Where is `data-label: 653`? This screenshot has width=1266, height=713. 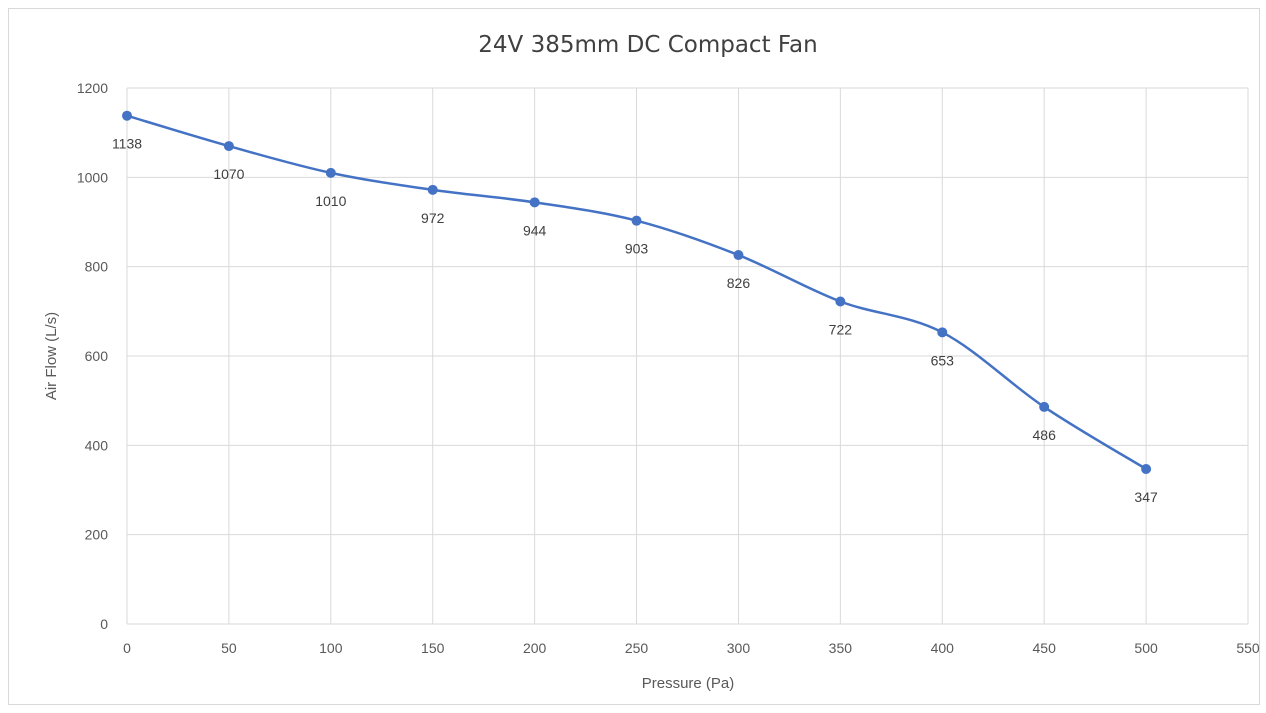 data-label: 653 is located at coordinates (943, 360).